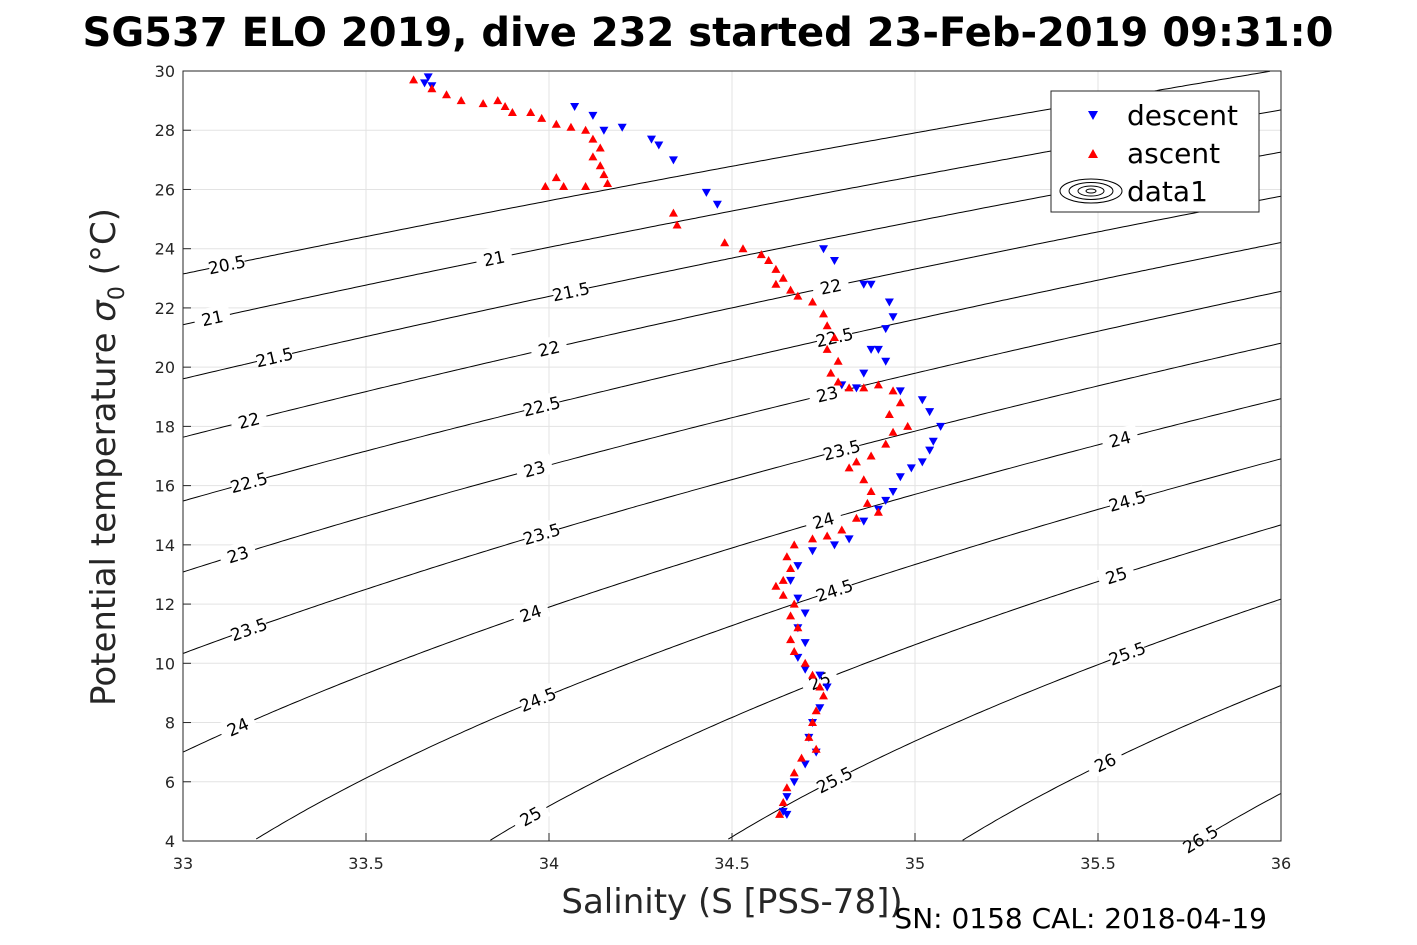 The height and width of the screenshot is (945, 1417). What do you see at coordinates (227, 264) in the screenshot?
I see `isopycnal-label: 20.5` at bounding box center [227, 264].